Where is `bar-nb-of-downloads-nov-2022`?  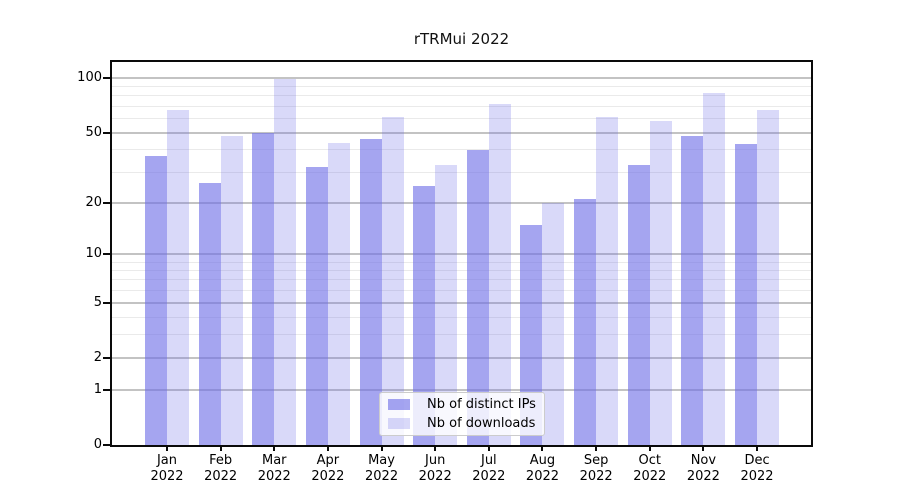
bar-nb-of-downloads-nov-2022 is located at coordinates (714, 268).